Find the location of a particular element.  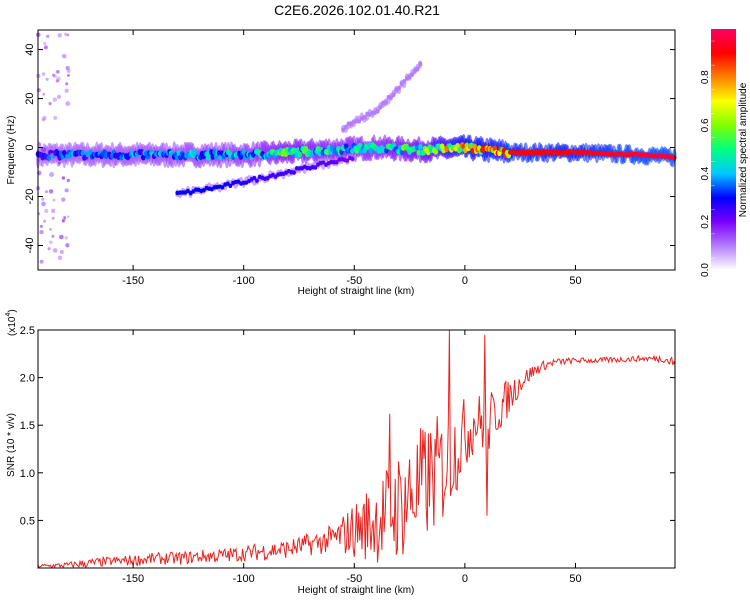

snr-y-tick-label: 0.5 is located at coordinates (27, 521).